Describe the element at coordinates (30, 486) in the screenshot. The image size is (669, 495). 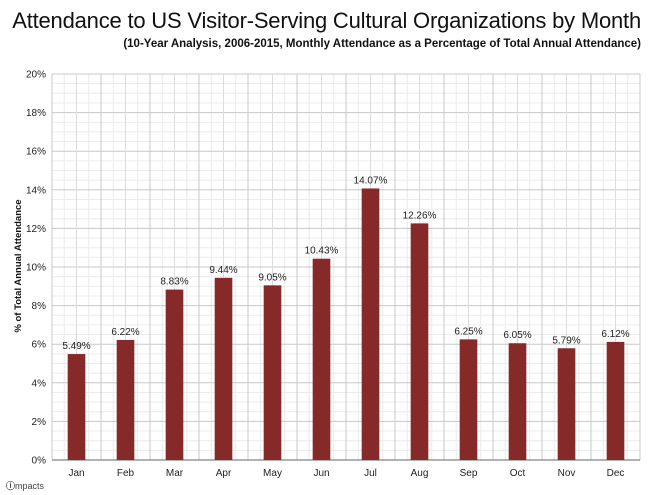
I see `logo-text: mpacts` at that location.